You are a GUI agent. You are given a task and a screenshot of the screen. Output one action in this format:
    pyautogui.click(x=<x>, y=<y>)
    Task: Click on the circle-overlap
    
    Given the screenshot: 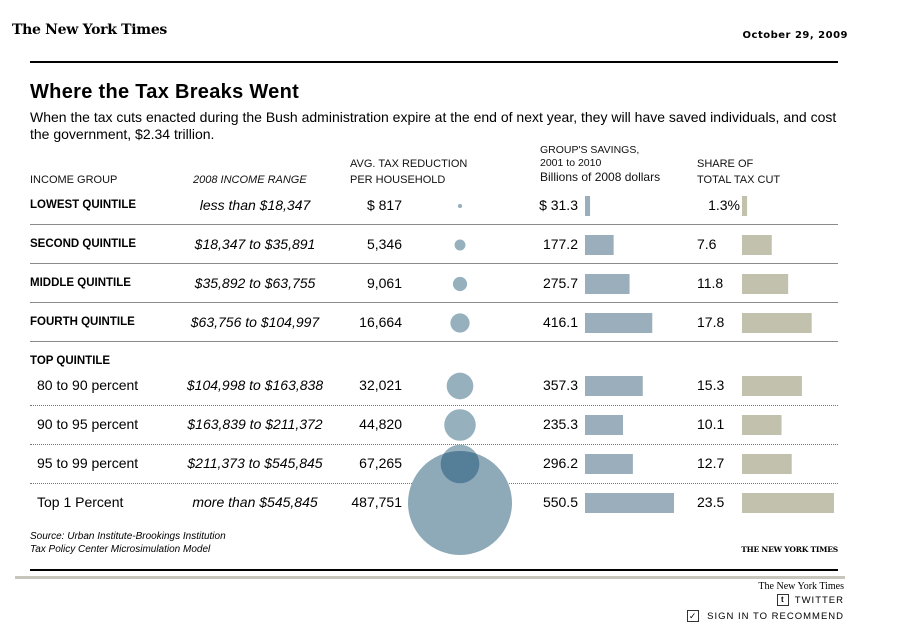 What is the action you would take?
    pyautogui.click(x=460, y=467)
    